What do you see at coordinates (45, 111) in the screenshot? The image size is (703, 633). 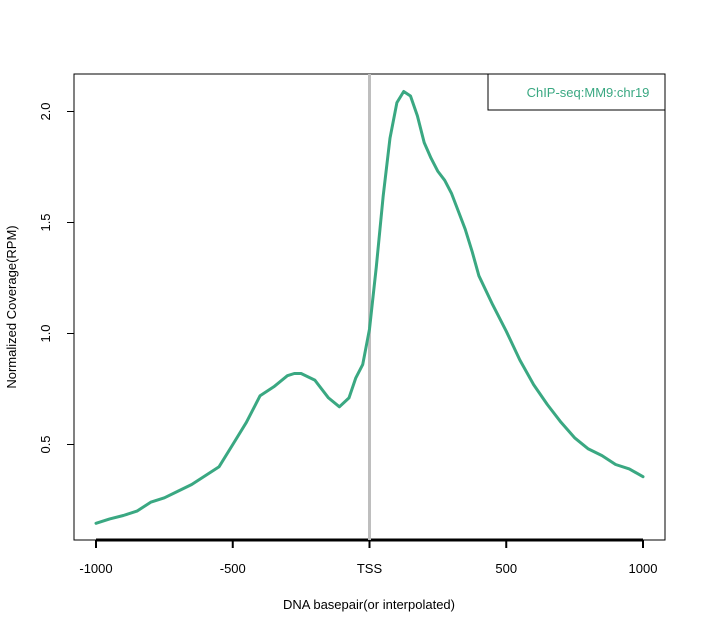 I see `y-tick-label: 2.0` at bounding box center [45, 111].